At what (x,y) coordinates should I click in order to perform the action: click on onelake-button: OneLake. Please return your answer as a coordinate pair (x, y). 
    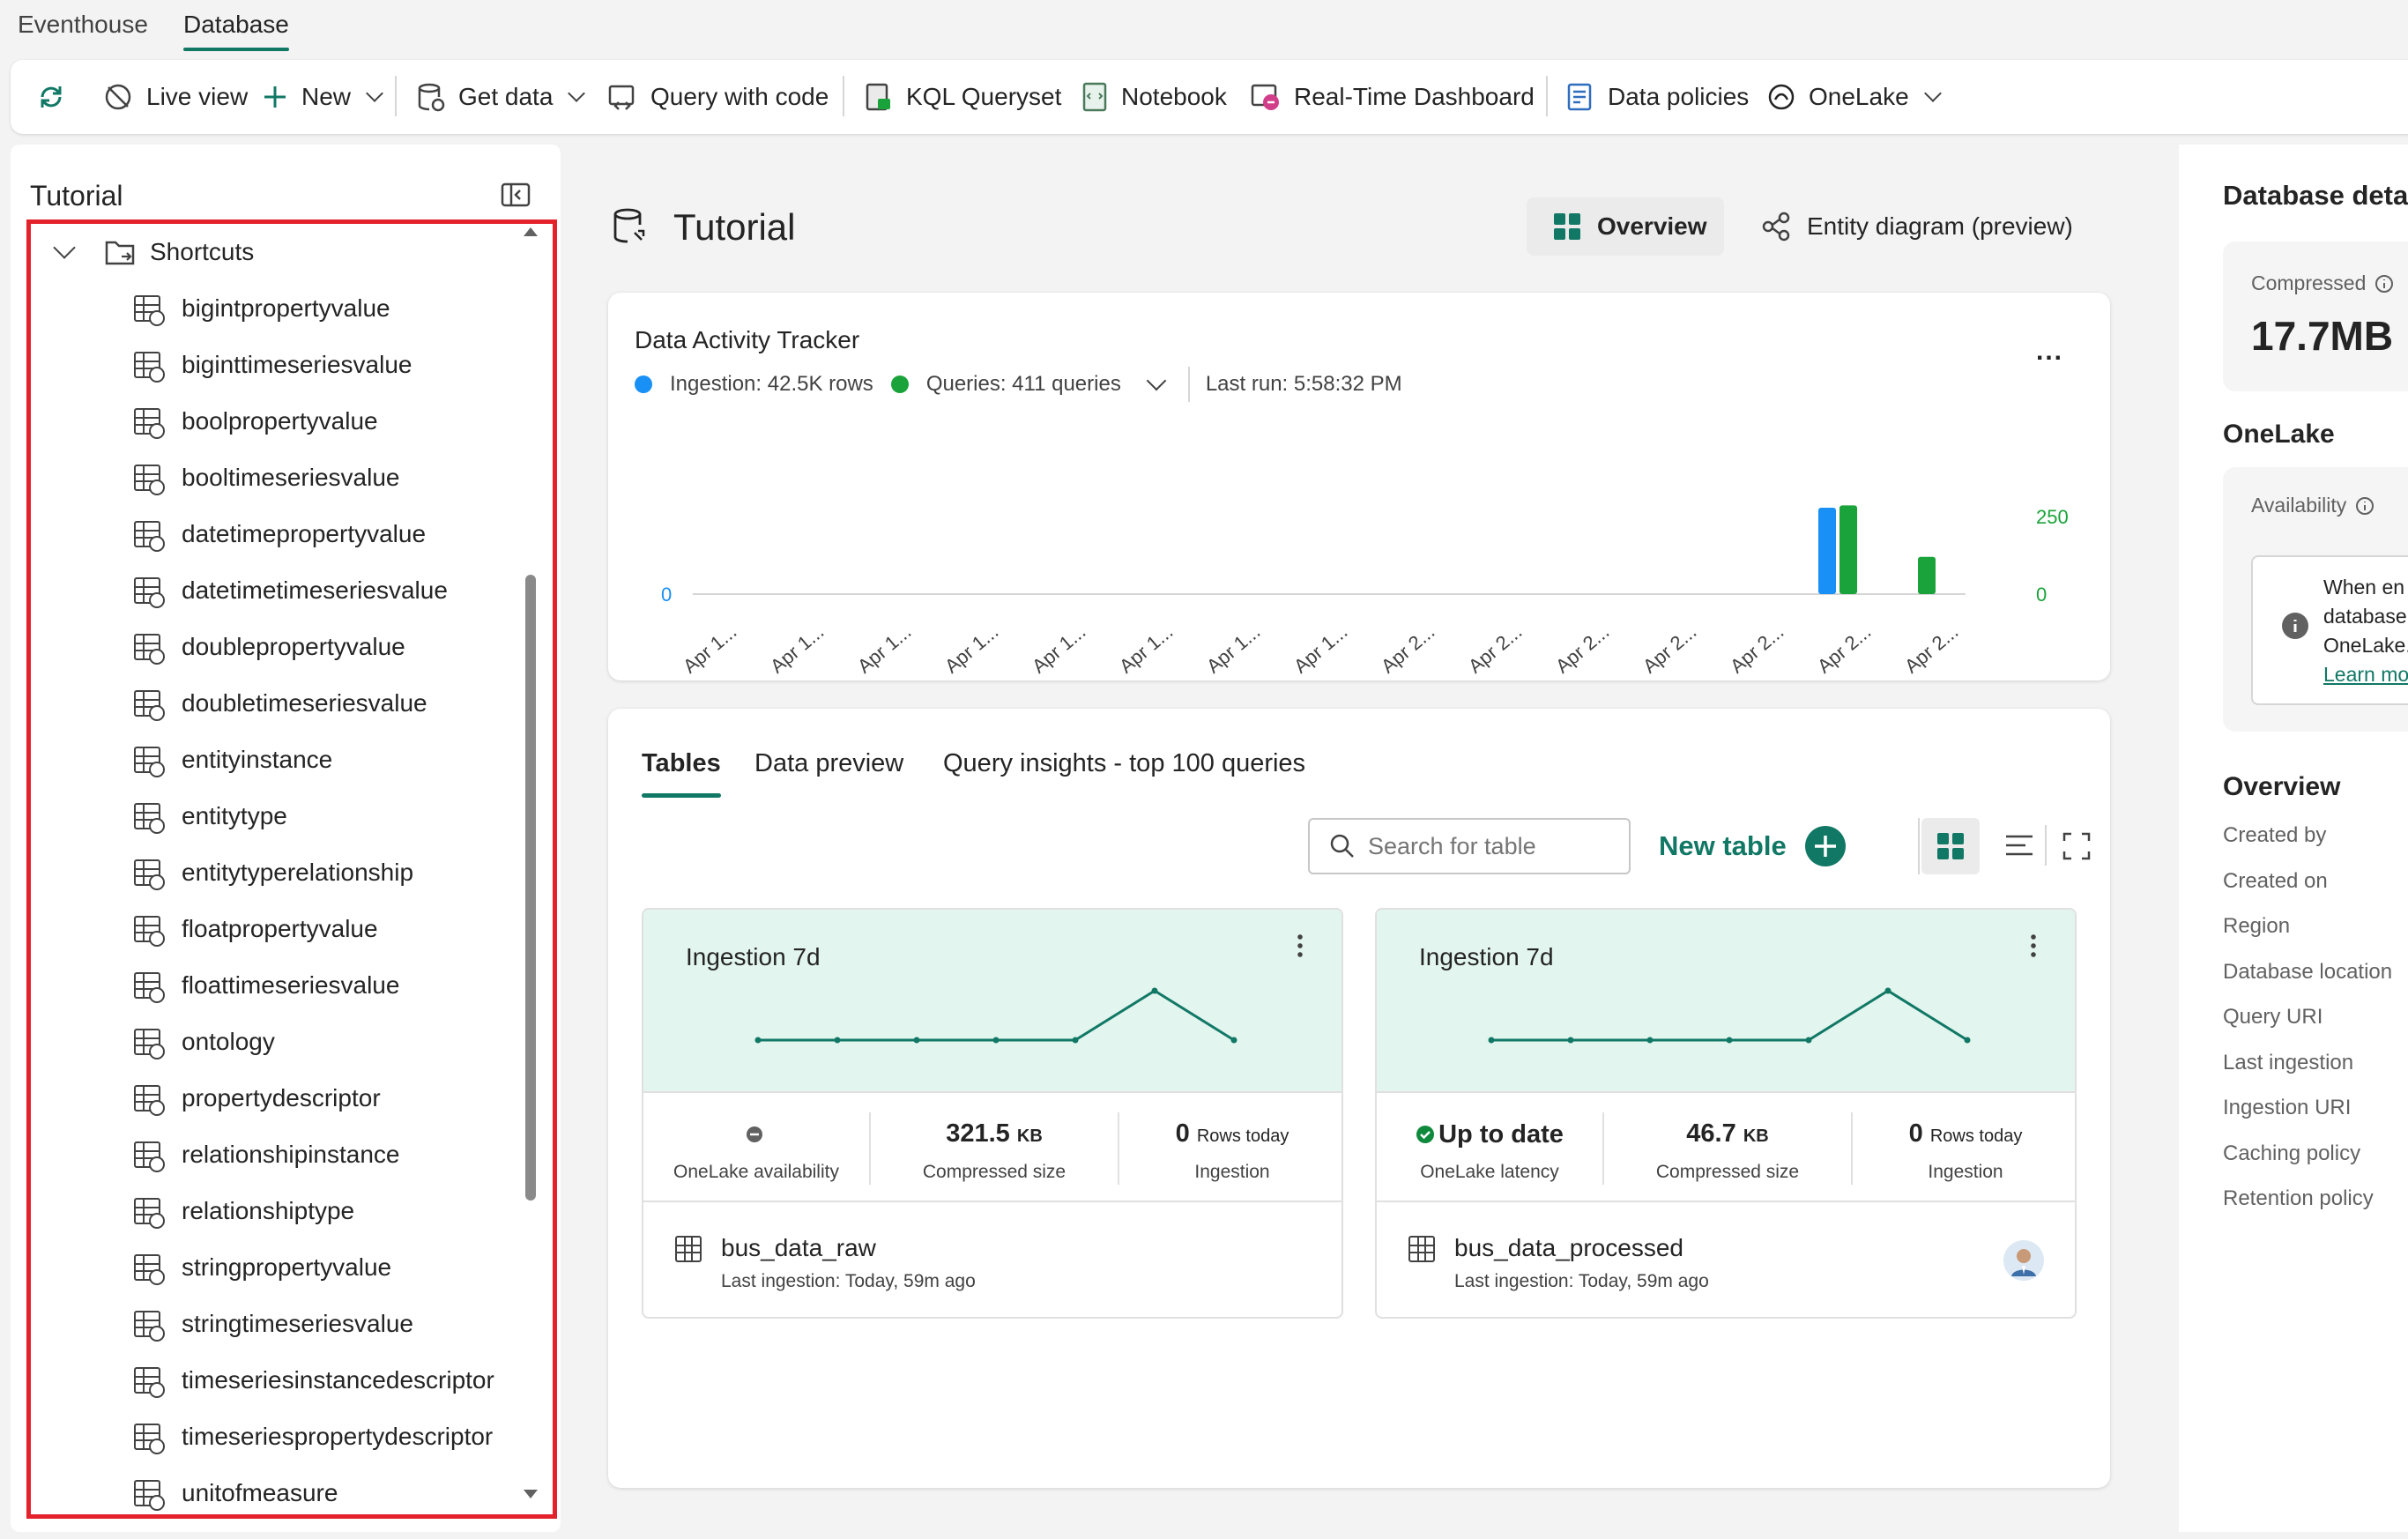
    Looking at the image, I should click on (1854, 97).